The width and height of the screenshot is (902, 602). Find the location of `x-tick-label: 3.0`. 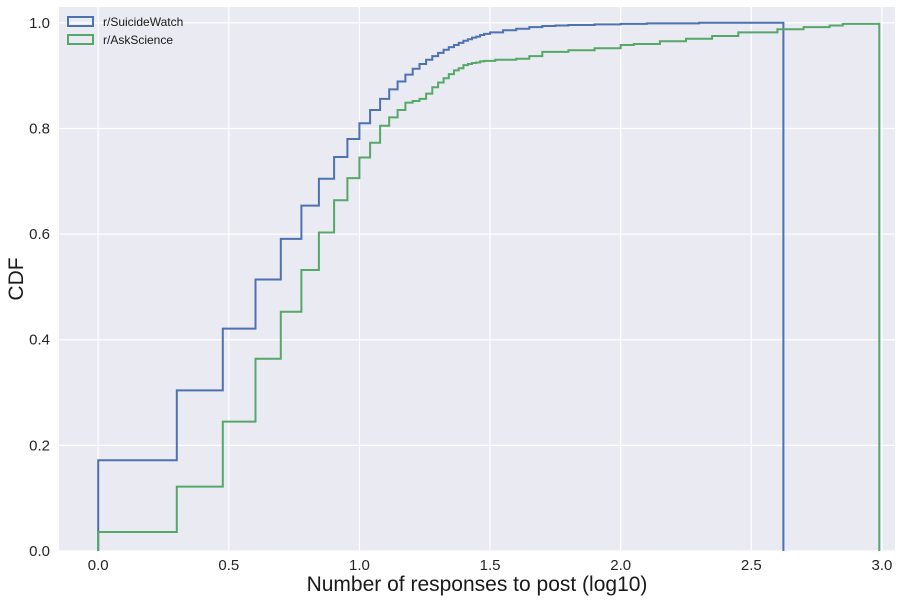

x-tick-label: 3.0 is located at coordinates (882, 565).